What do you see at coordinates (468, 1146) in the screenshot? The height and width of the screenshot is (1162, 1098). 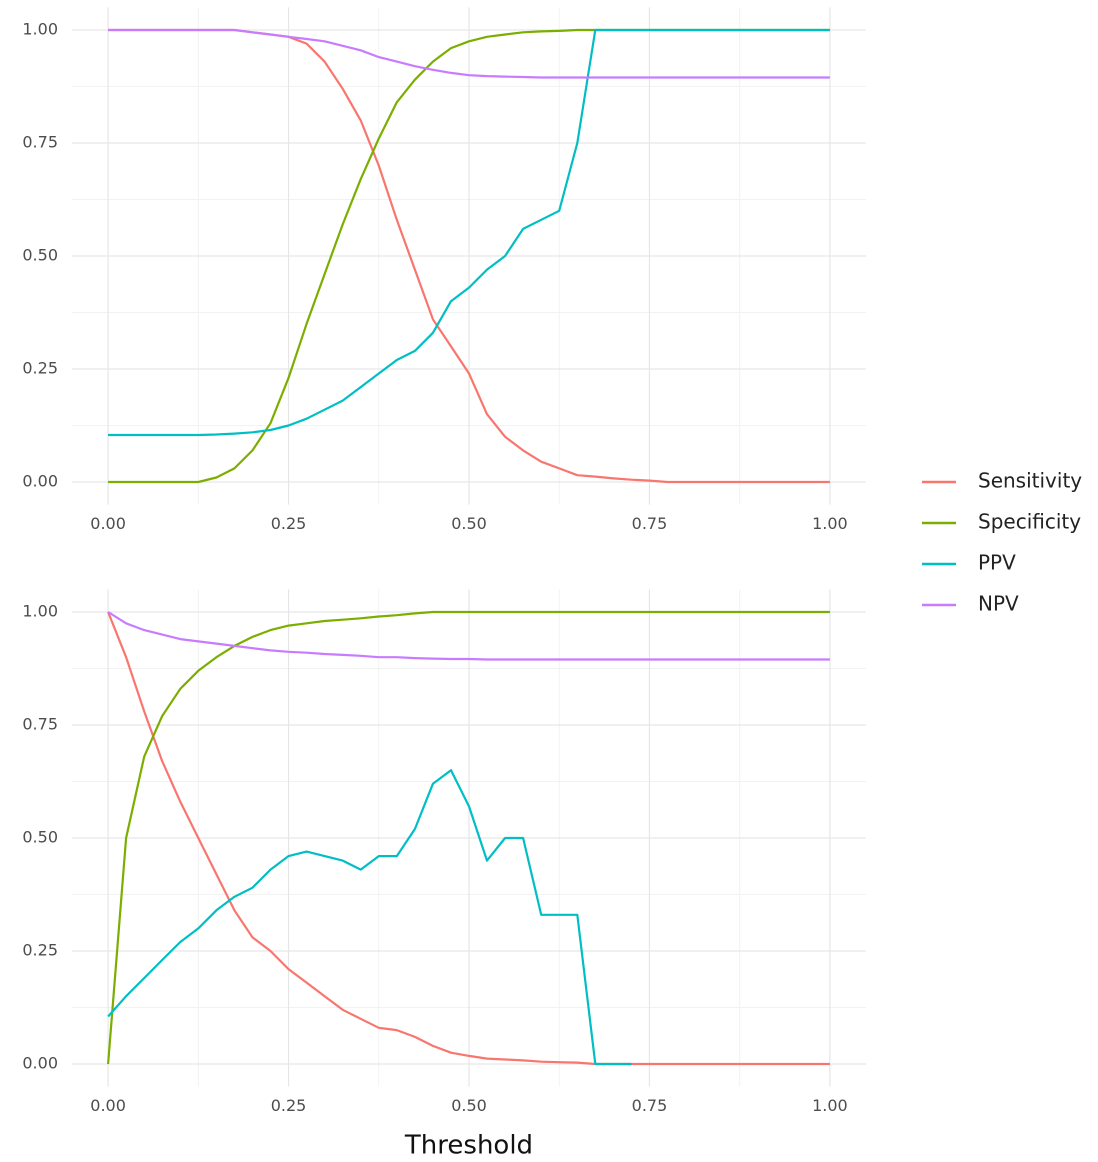 I see `x-axis-title: Threshold` at bounding box center [468, 1146].